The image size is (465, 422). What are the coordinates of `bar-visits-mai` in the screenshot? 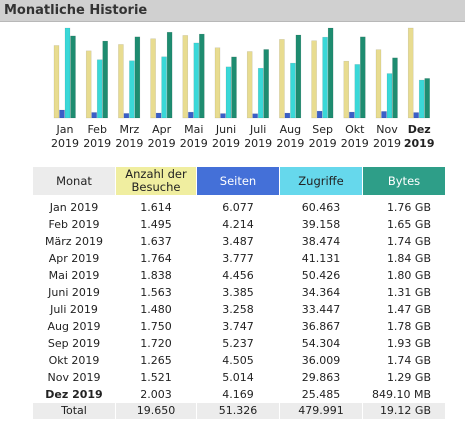 It's located at (185, 77).